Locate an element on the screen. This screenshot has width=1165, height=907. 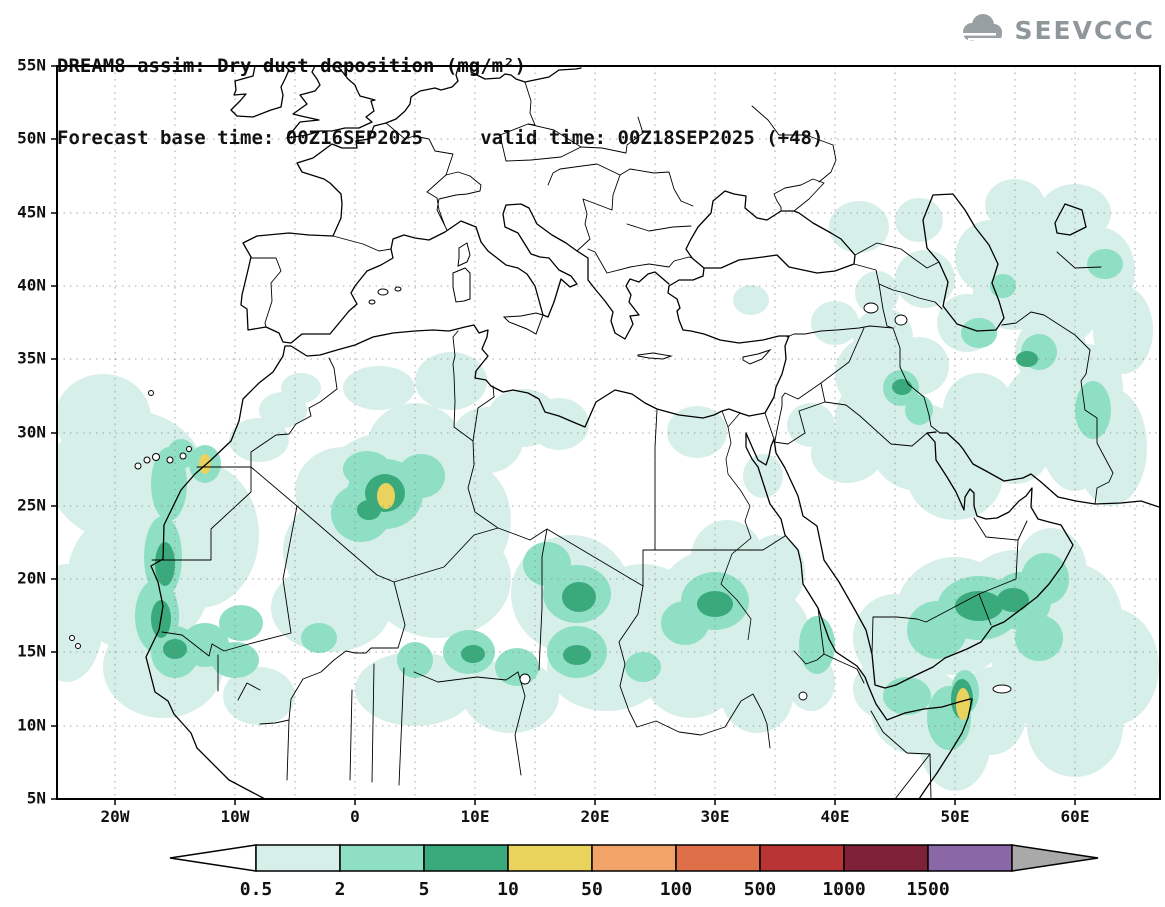
y-tick-label: 40N is located at coordinates (31, 285).